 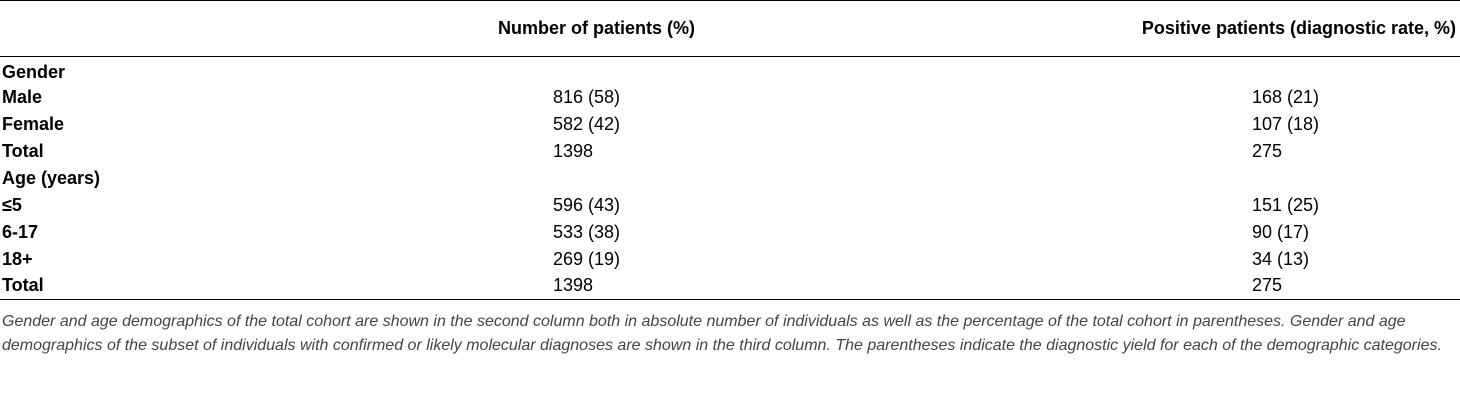 What do you see at coordinates (20, 231) in the screenshot?
I see `row-label: 6-17` at bounding box center [20, 231].